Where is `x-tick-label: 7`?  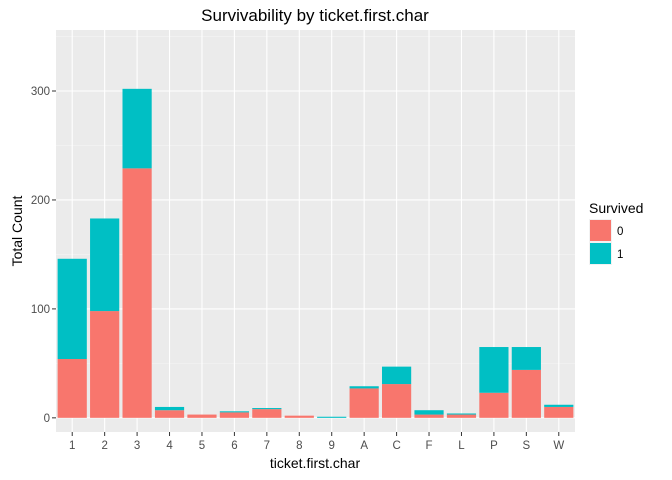
x-tick-label: 7 is located at coordinates (267, 446).